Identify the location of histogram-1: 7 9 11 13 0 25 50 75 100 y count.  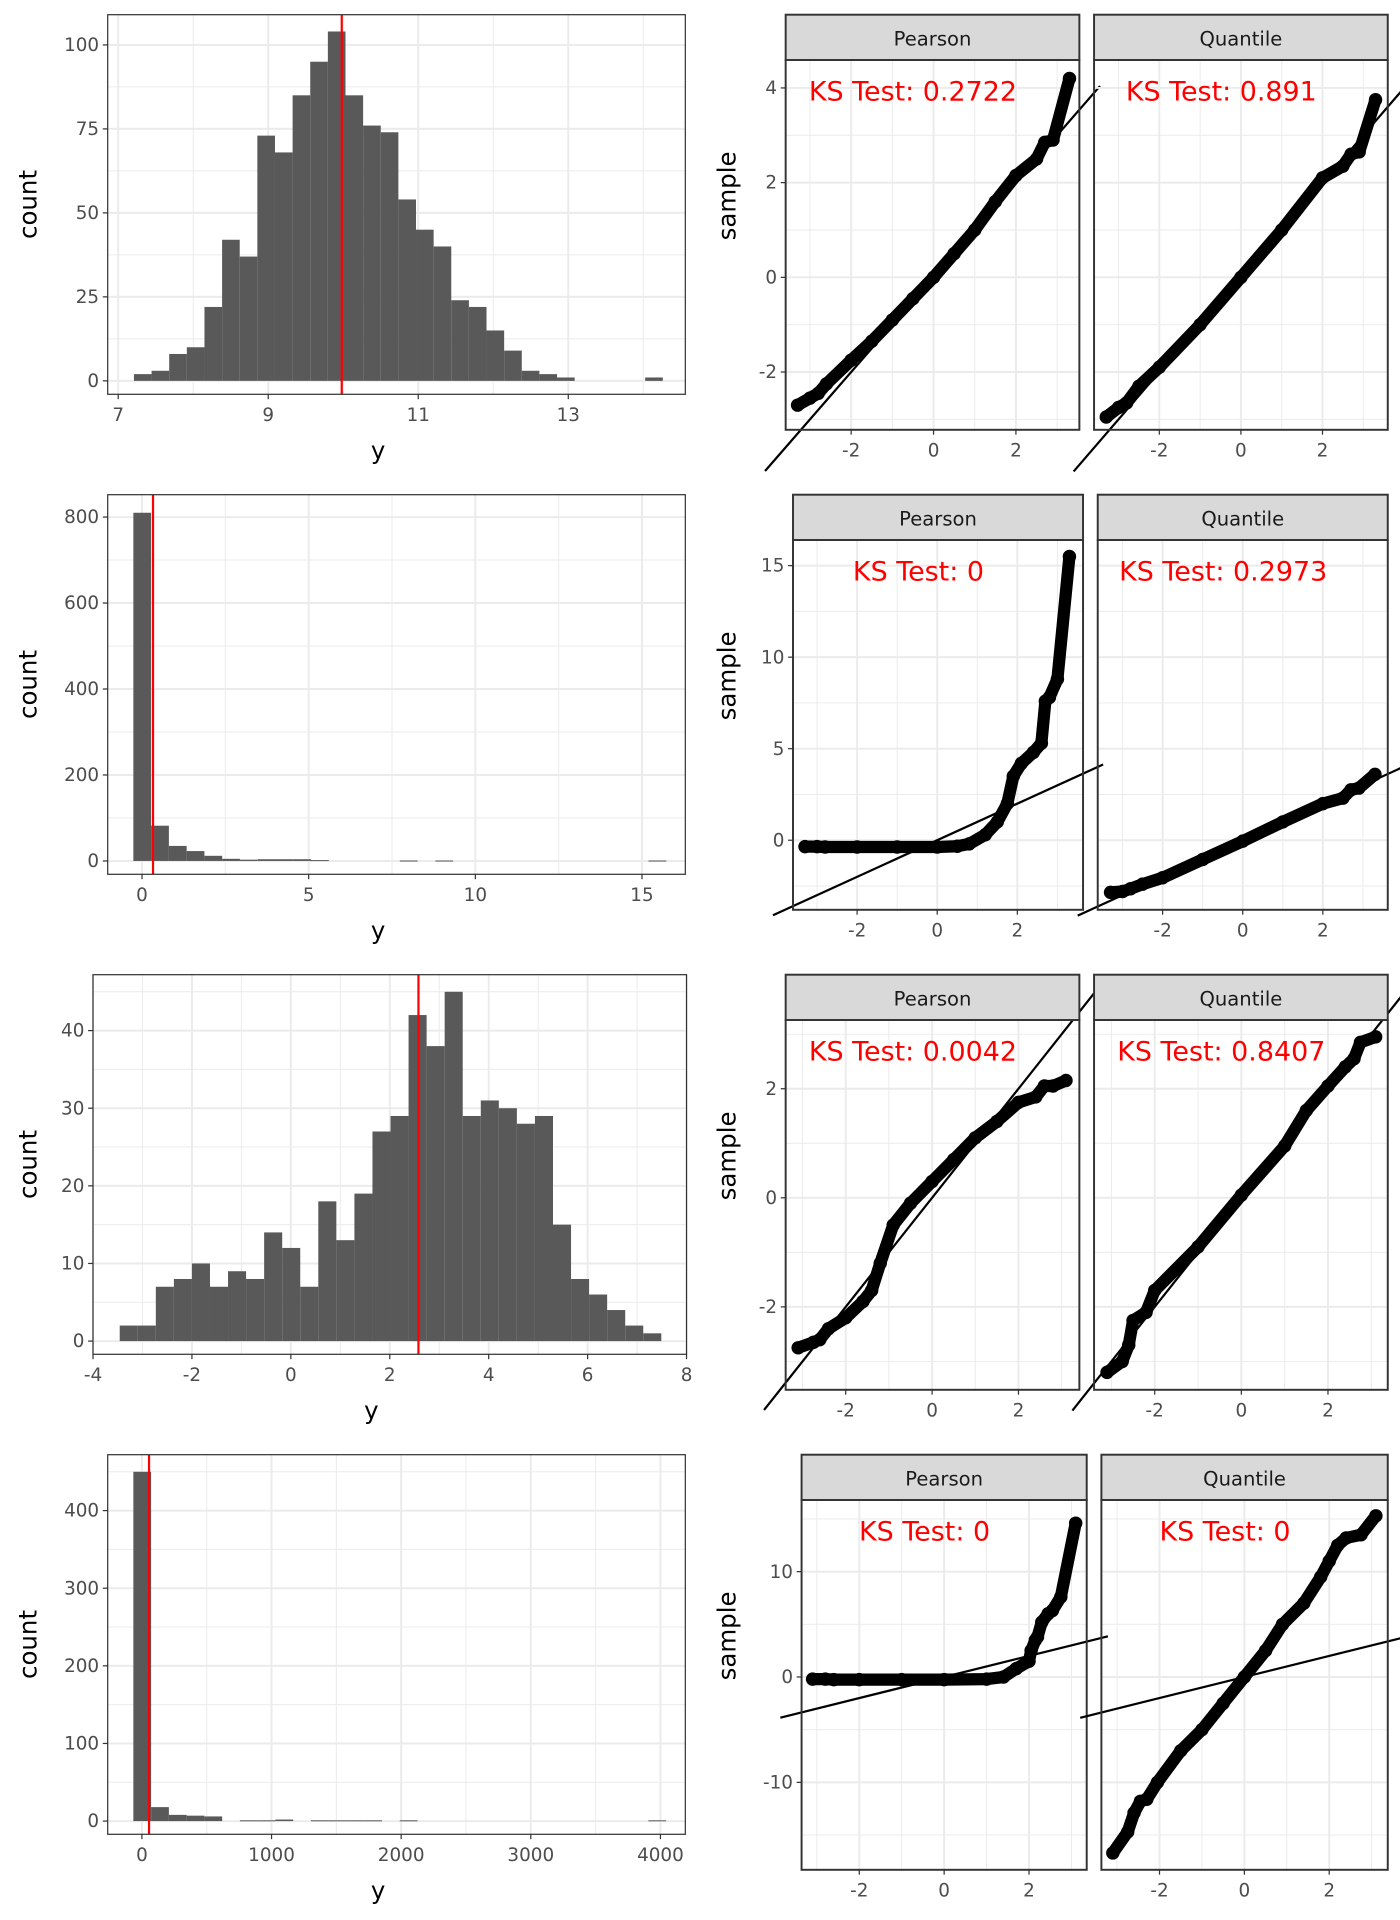
(350, 239).